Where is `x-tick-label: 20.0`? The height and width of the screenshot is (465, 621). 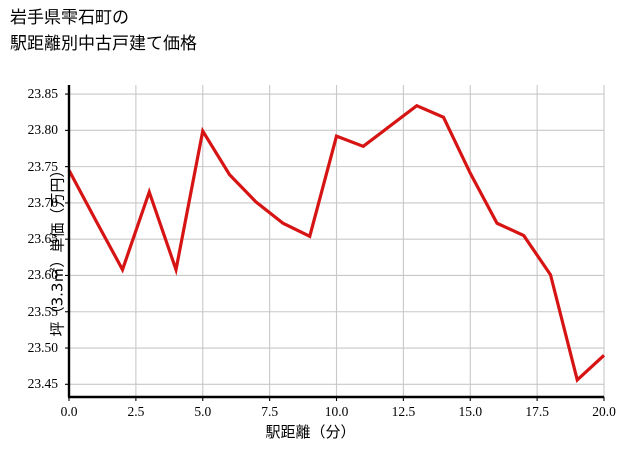
x-tick-label: 20.0 is located at coordinates (604, 411).